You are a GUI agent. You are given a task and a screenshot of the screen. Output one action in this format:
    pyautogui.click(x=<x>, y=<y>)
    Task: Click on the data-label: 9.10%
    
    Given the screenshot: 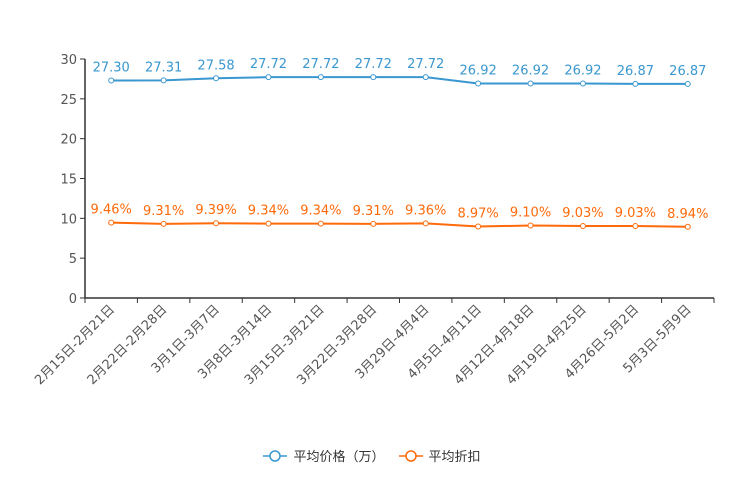 What is the action you would take?
    pyautogui.click(x=530, y=213)
    